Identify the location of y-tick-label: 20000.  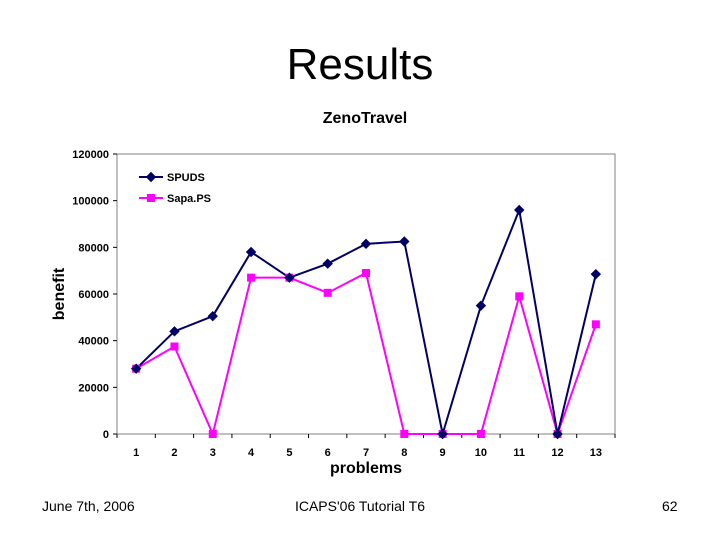
(93, 388).